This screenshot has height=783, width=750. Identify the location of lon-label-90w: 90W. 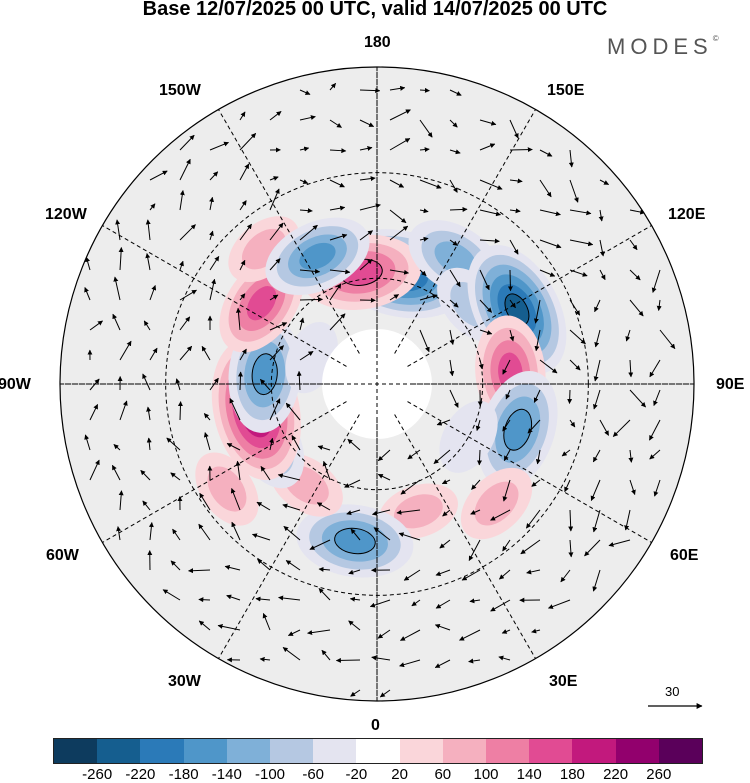
(15, 384).